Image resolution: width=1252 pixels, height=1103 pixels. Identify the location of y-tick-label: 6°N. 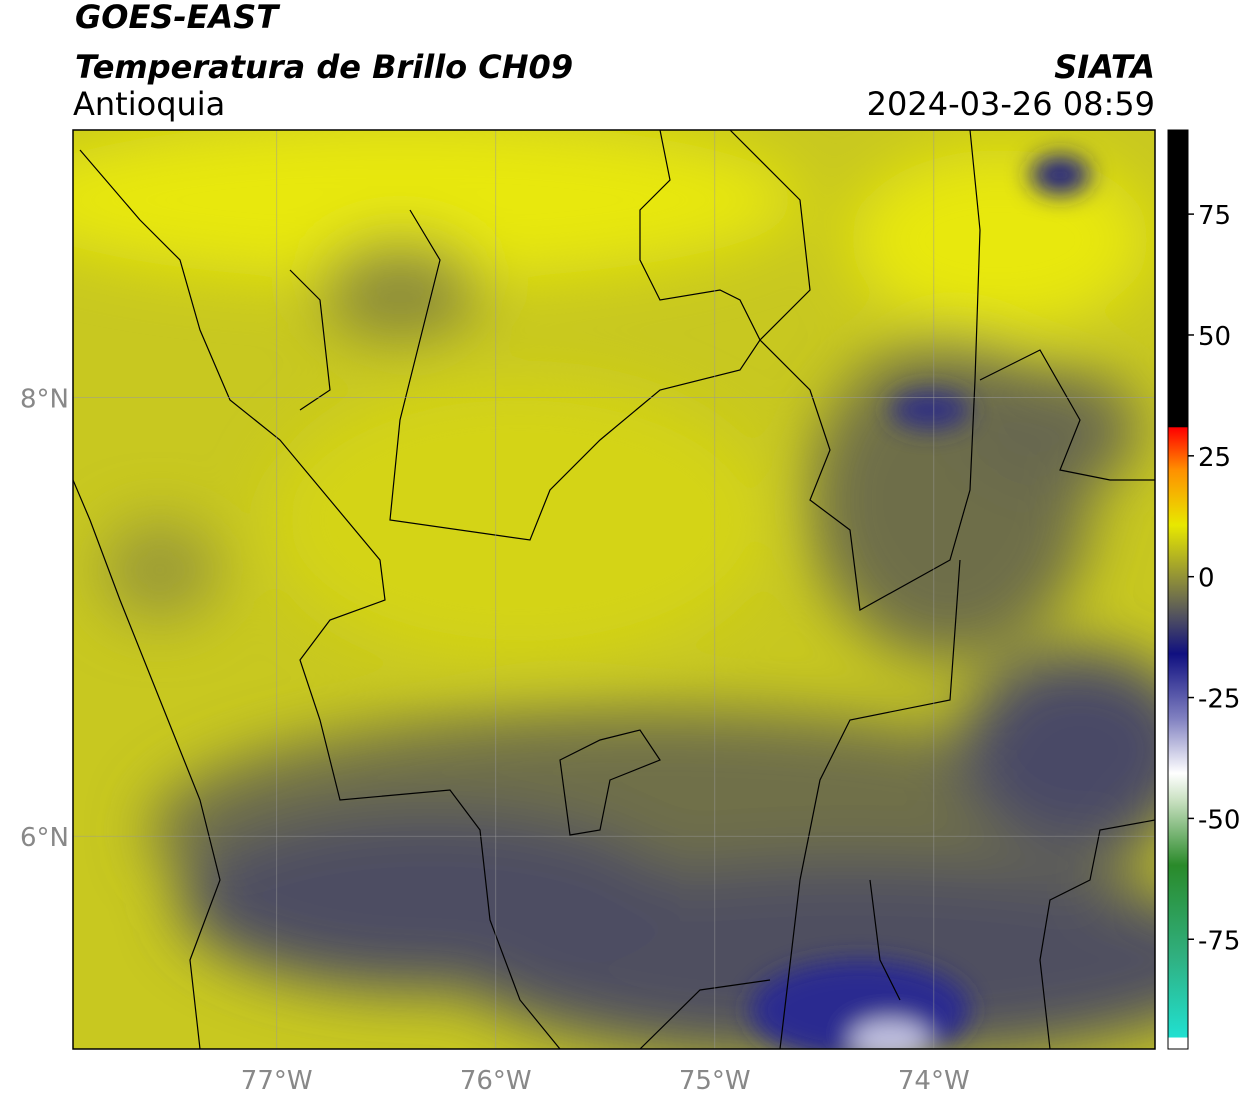
(44, 838).